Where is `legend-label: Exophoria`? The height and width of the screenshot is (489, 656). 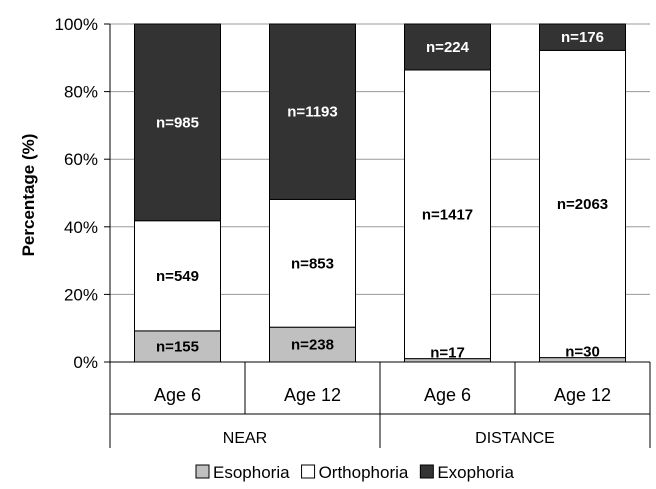
legend-label: Exophoria is located at coordinates (475, 472).